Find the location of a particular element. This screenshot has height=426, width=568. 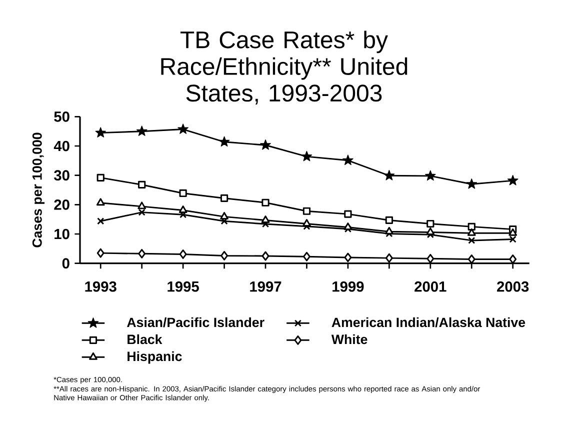

y-tick-label: 20 is located at coordinates (62, 204).